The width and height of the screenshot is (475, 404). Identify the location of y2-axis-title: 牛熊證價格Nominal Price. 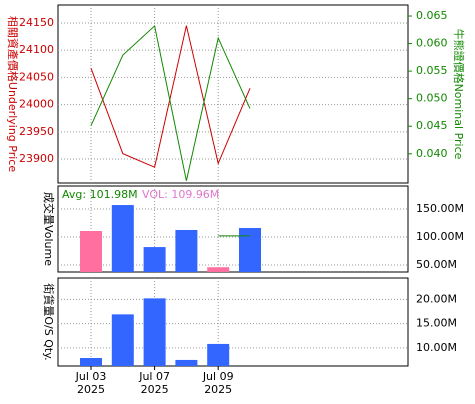
(459, 94).